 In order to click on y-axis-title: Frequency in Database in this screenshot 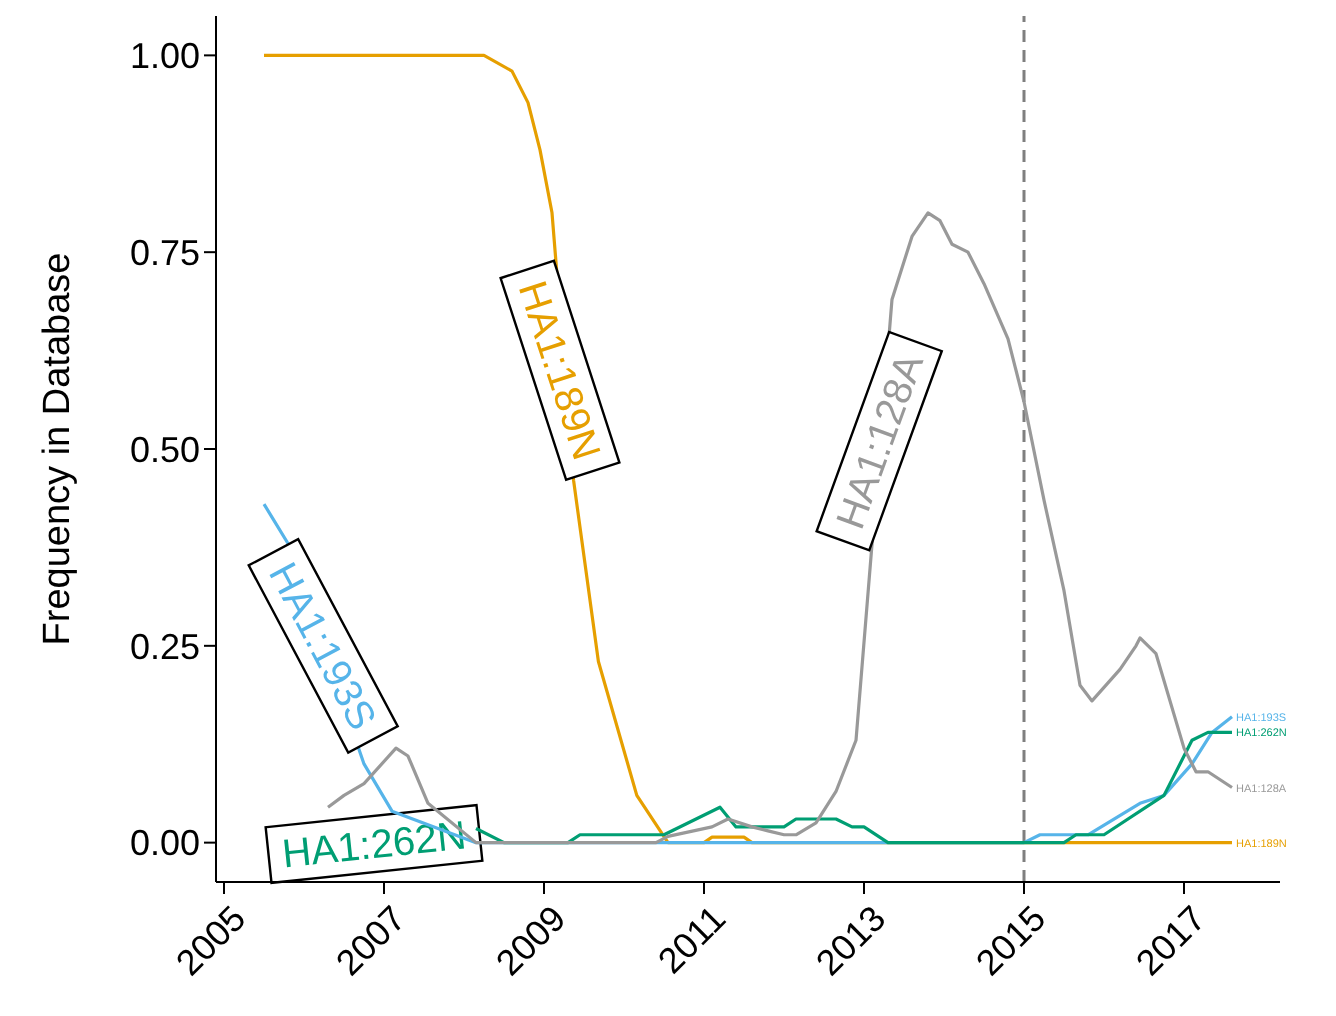, I will do `click(58, 449)`.